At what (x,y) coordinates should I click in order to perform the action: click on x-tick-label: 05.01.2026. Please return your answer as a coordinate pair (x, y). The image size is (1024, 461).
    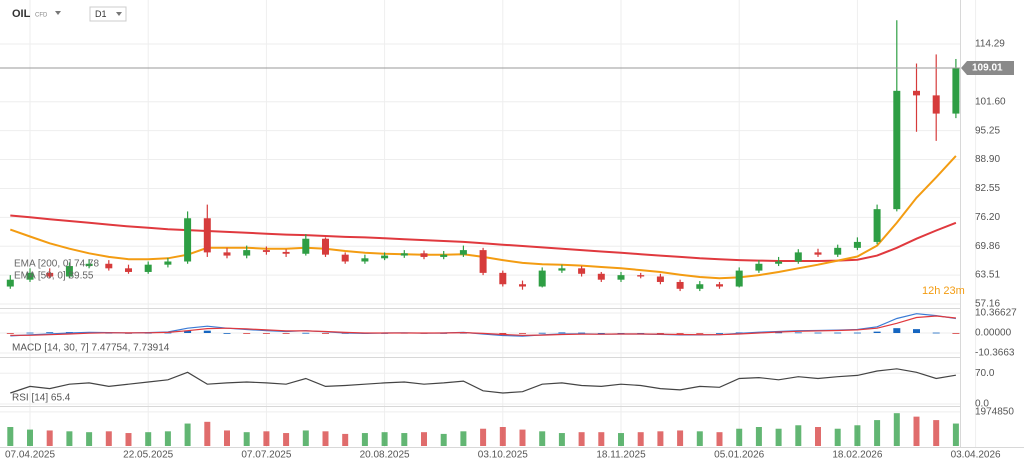
    Looking at the image, I should click on (739, 455).